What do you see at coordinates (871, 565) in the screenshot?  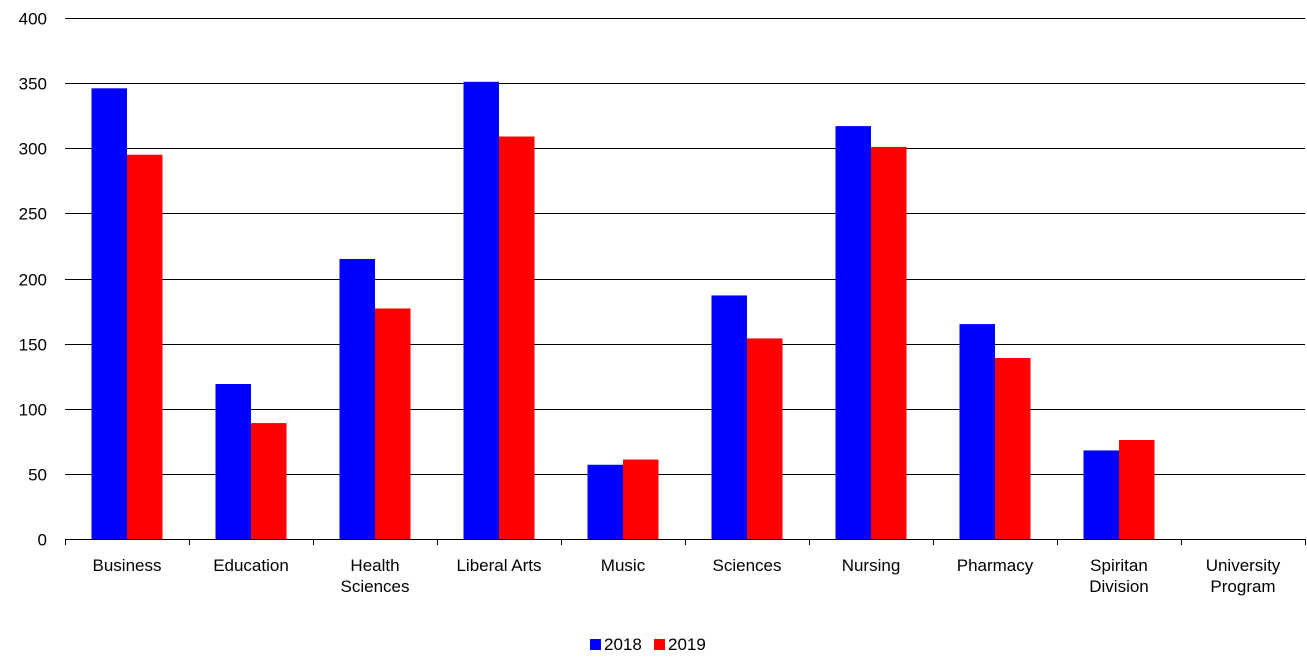 I see `x-tick-label: Nursing` at bounding box center [871, 565].